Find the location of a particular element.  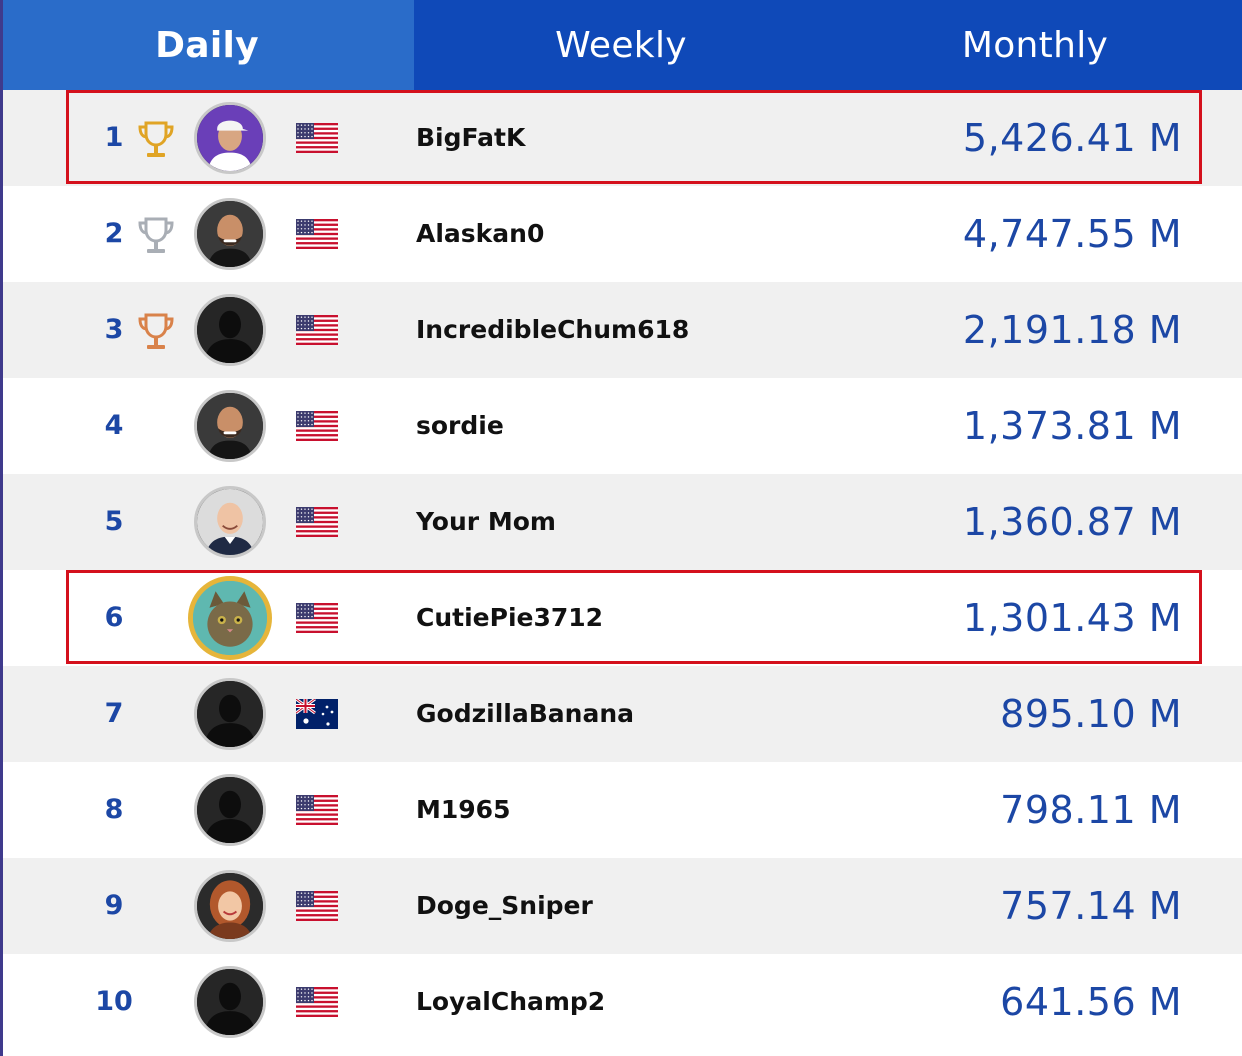

leaderboard-row: 4 sordie 1,373.81 M is located at coordinates (621, 426).